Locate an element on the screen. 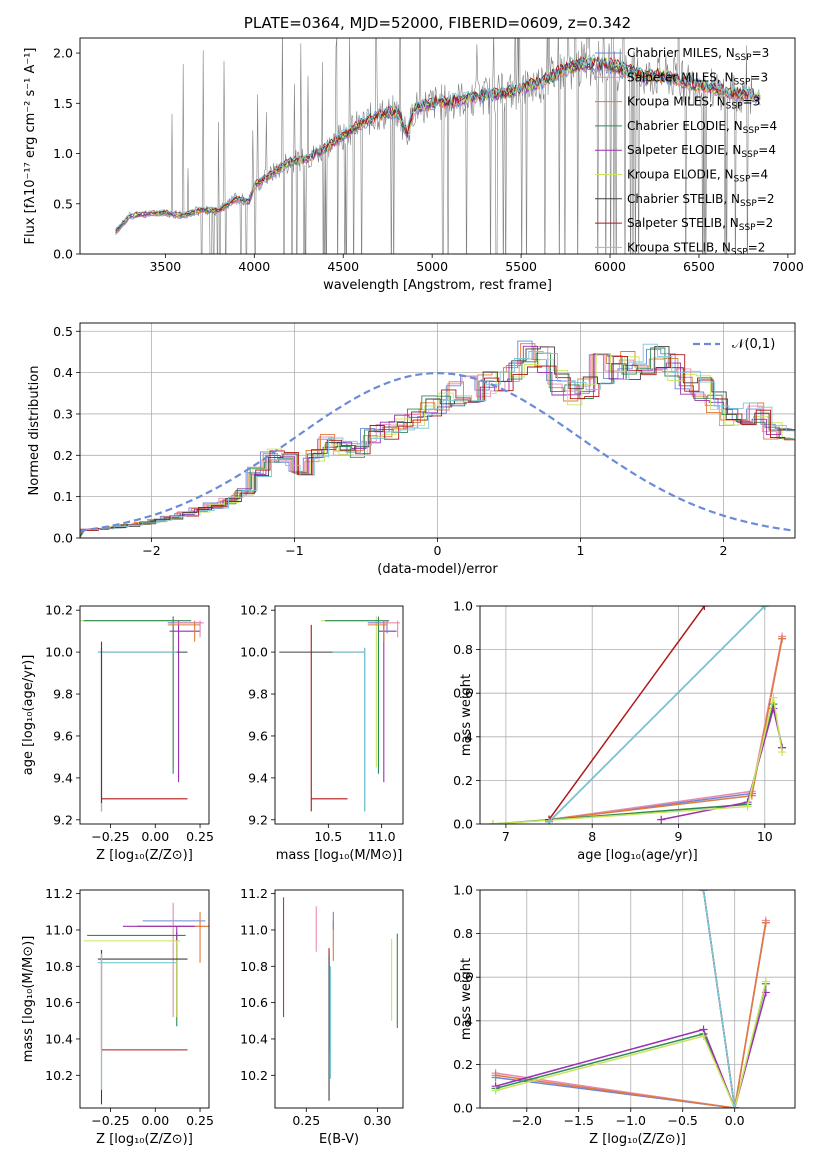 The width and height of the screenshot is (819, 1170). weight-vs-age-plot is located at coordinates (637, 715).